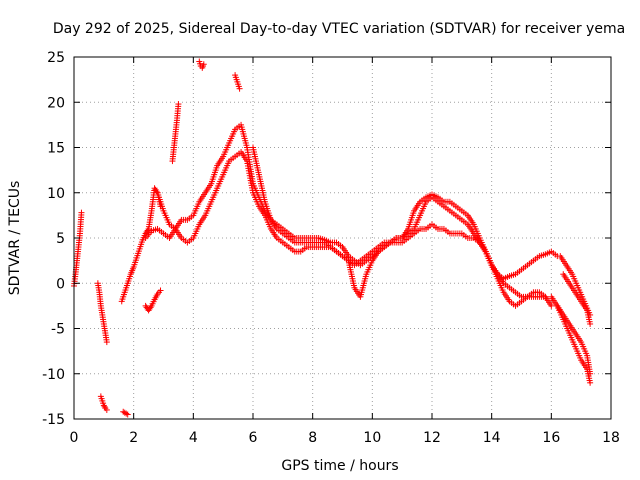 The width and height of the screenshot is (640, 480). Describe the element at coordinates (551, 438) in the screenshot. I see `x-tick-label: 16` at that location.